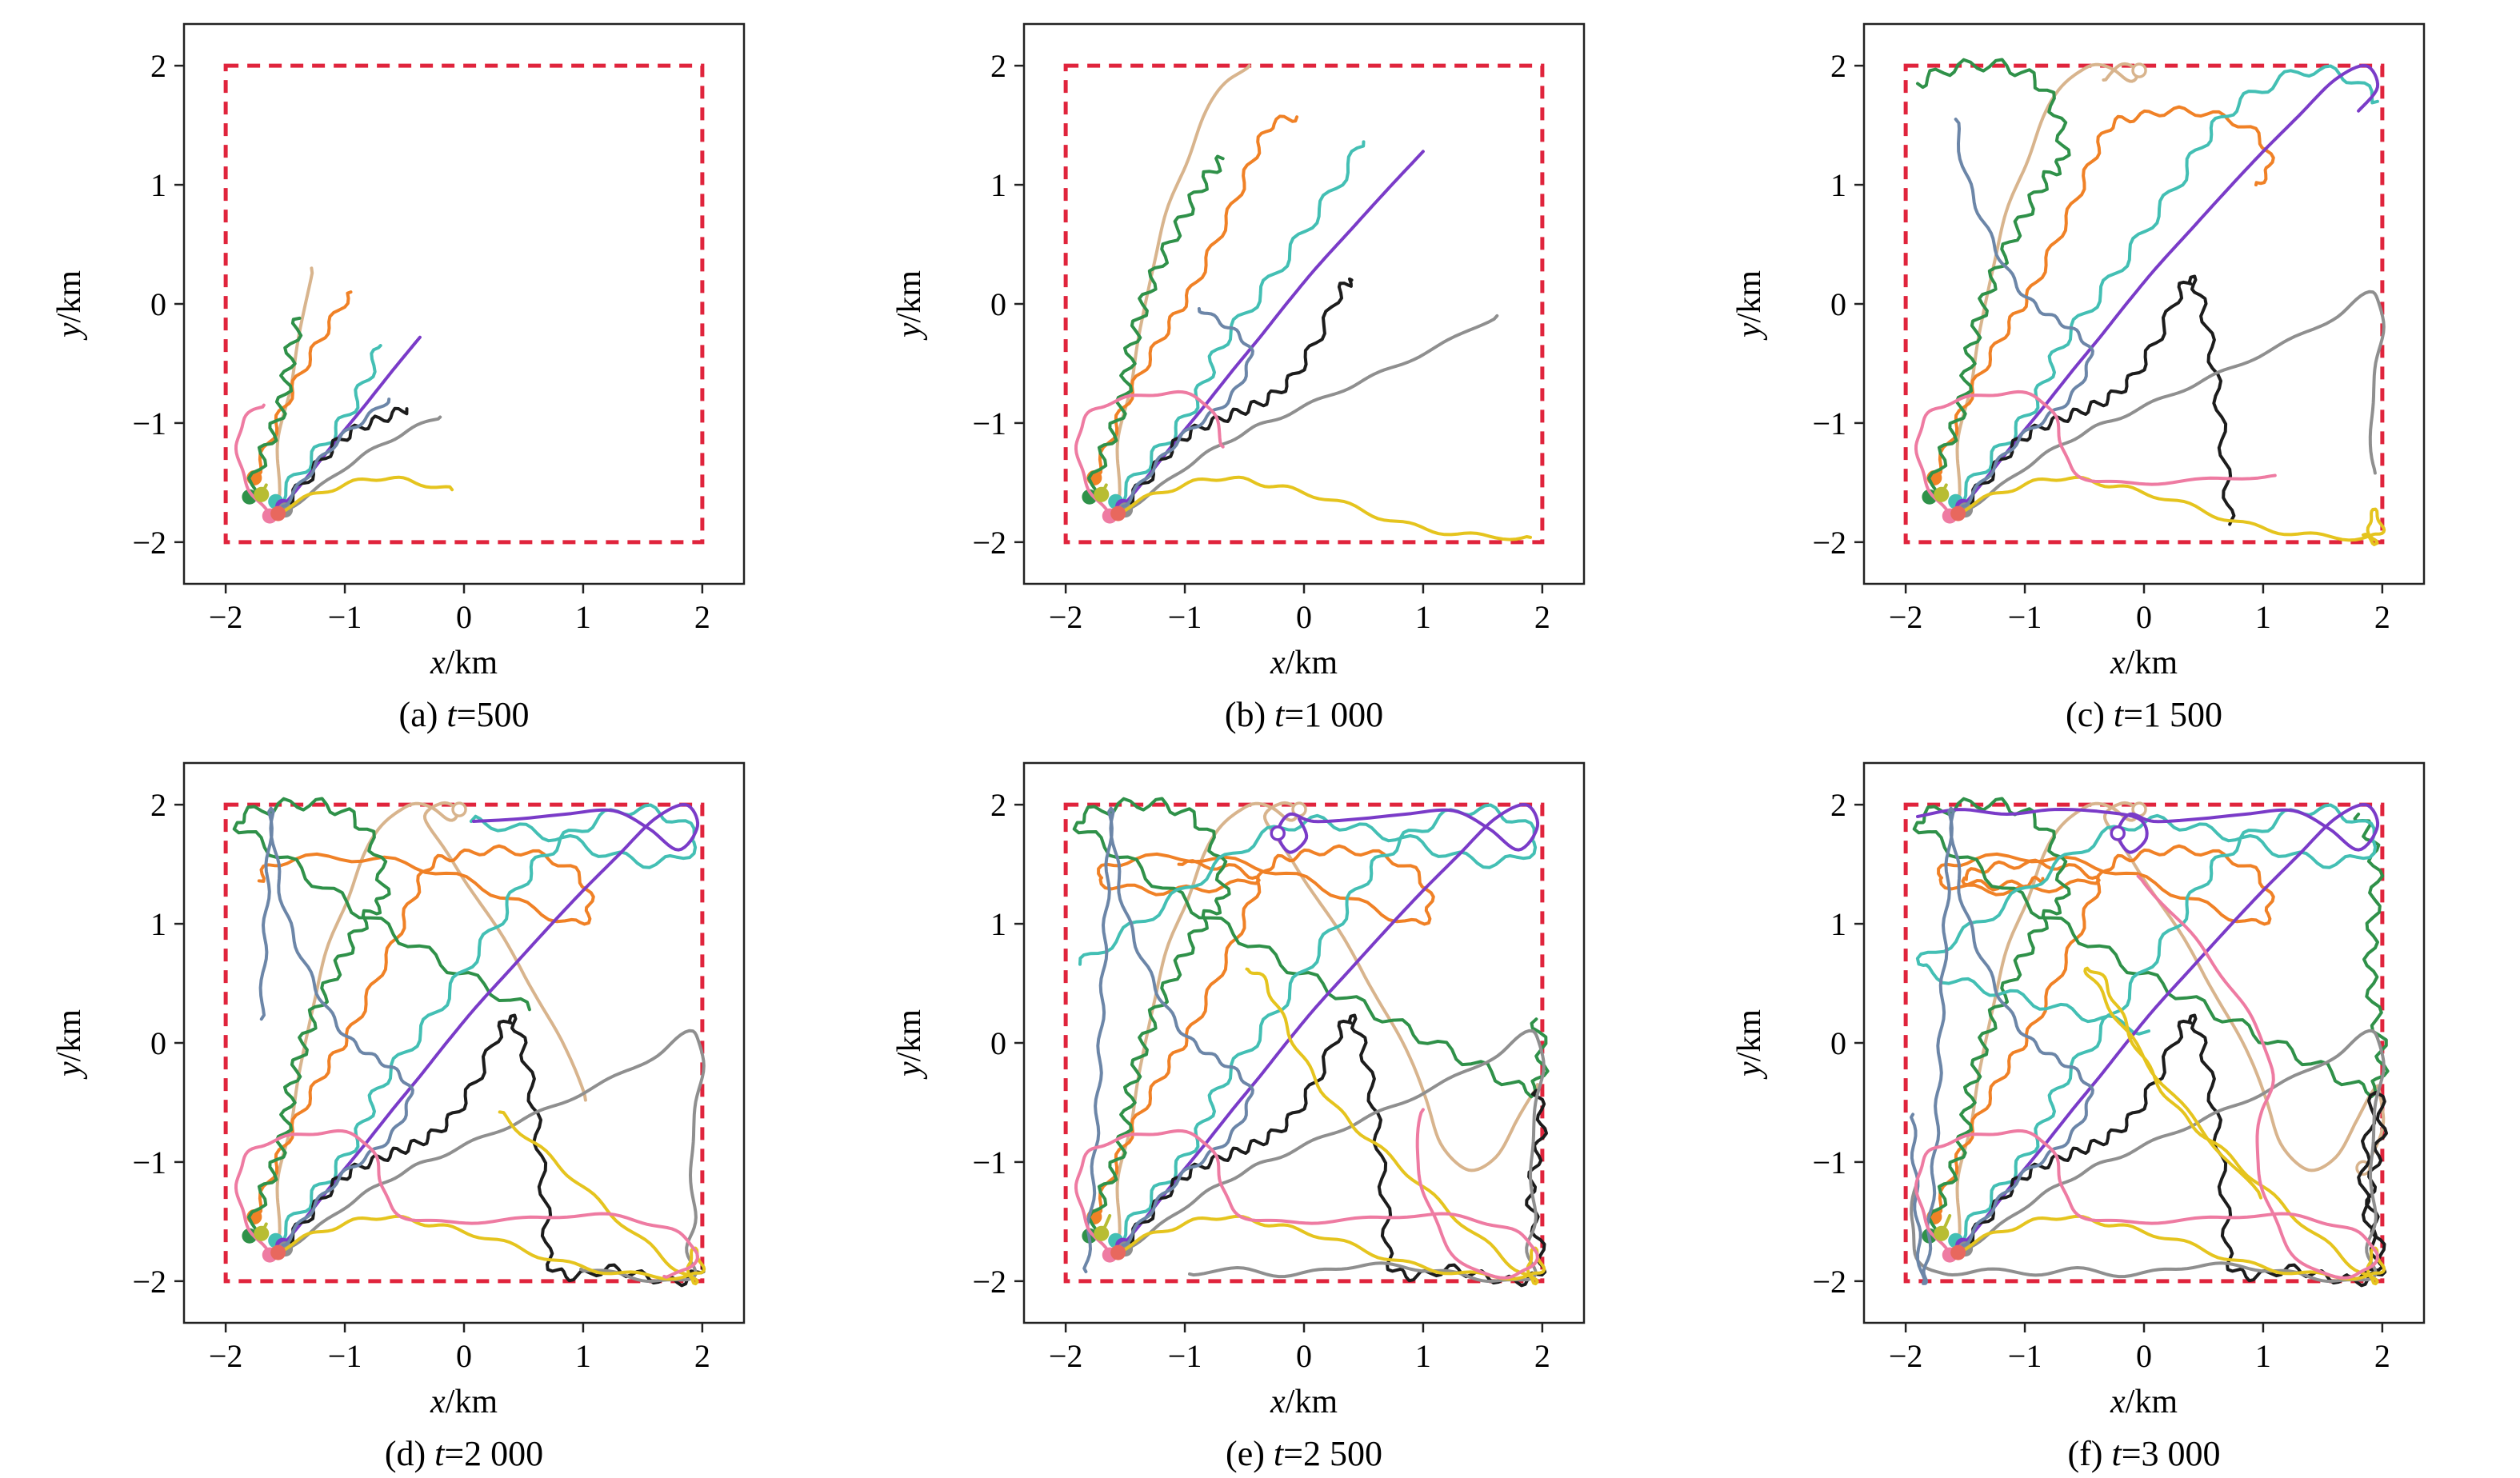  I want to click on trajectory-plot-b: −2 −2 −1 −1 0 0 1 1 2 2 x/km y/km (b) t=1 000, so click(1238, 378).